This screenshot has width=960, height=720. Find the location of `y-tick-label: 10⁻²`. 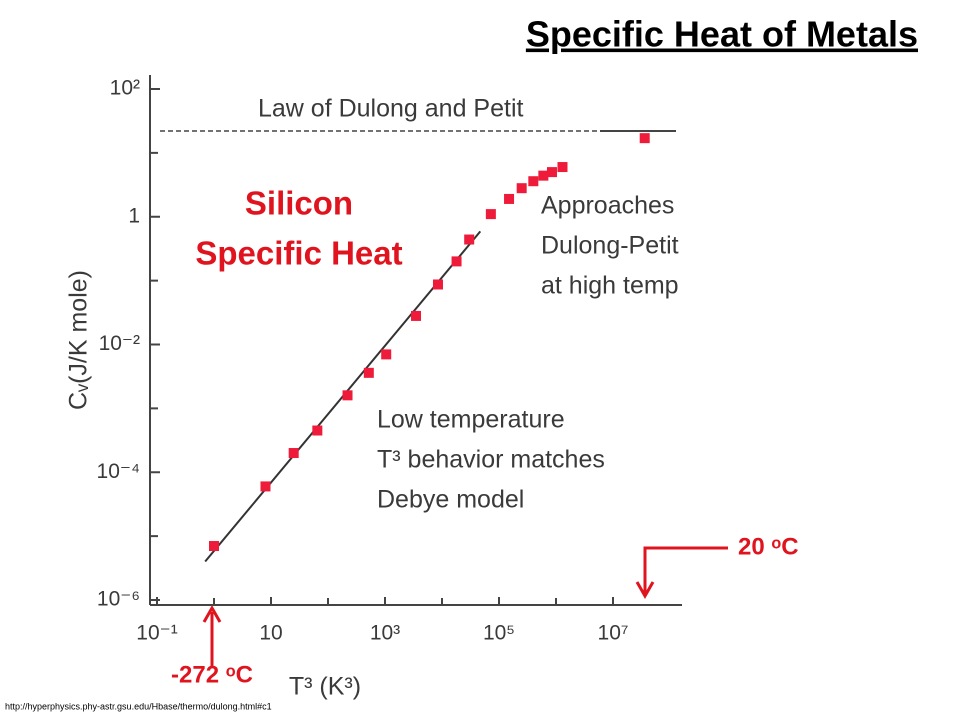

y-tick-label: 10⁻² is located at coordinates (119, 343).